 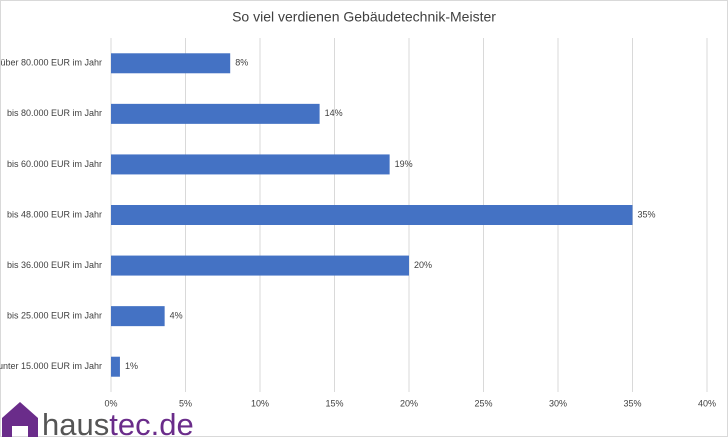 I want to click on y-tick-label: bis 25.000 EUR im Jahr, so click(x=54, y=316).